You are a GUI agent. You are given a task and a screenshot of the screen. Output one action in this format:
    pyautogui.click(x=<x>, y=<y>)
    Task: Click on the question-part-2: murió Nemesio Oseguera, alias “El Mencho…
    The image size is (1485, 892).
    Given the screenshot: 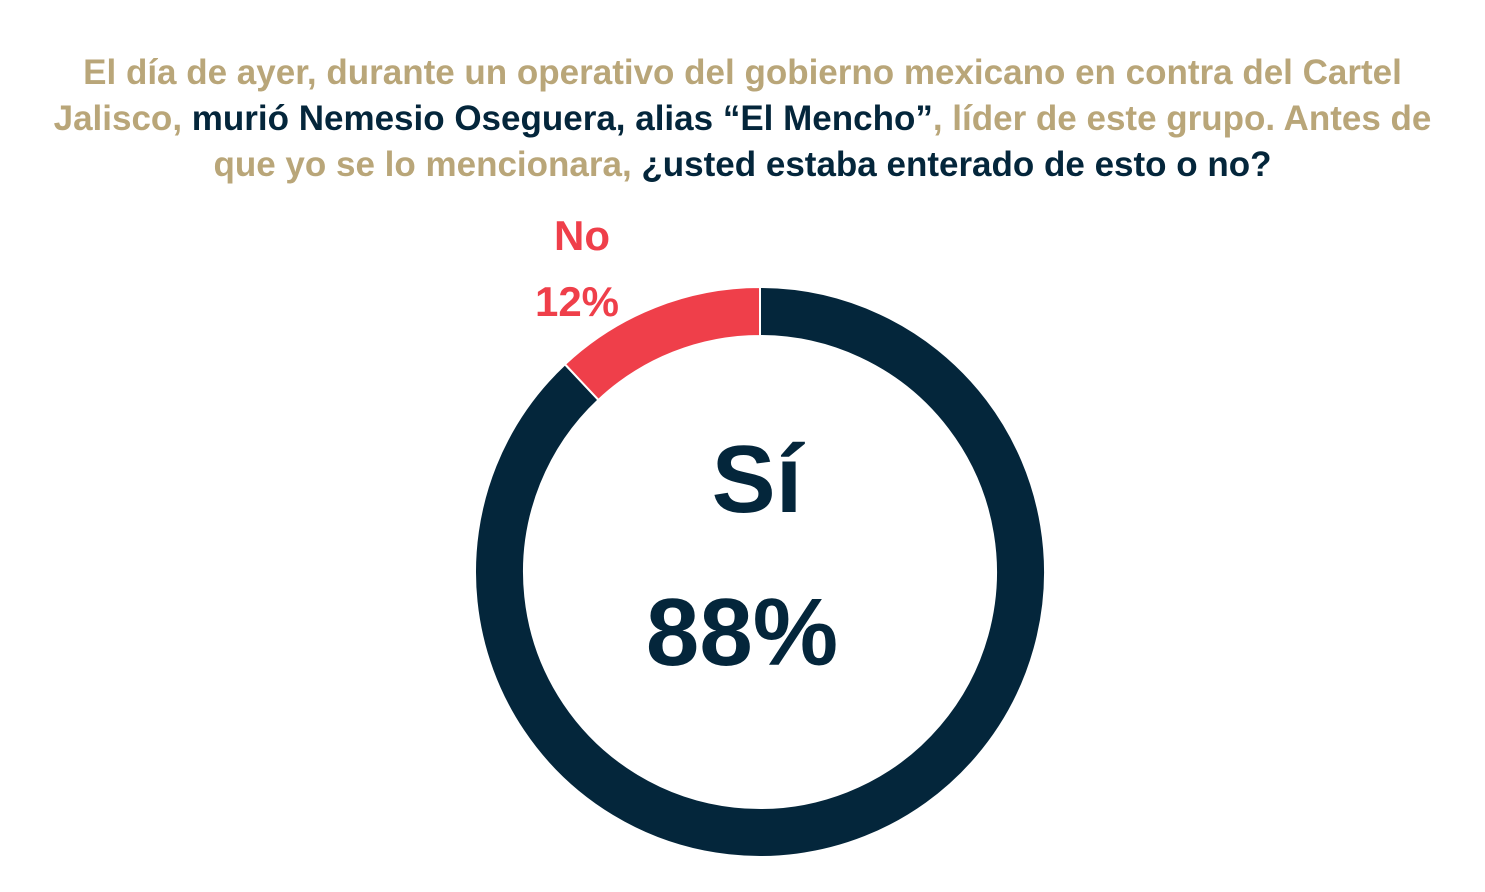 What is the action you would take?
    pyautogui.click(x=562, y=118)
    